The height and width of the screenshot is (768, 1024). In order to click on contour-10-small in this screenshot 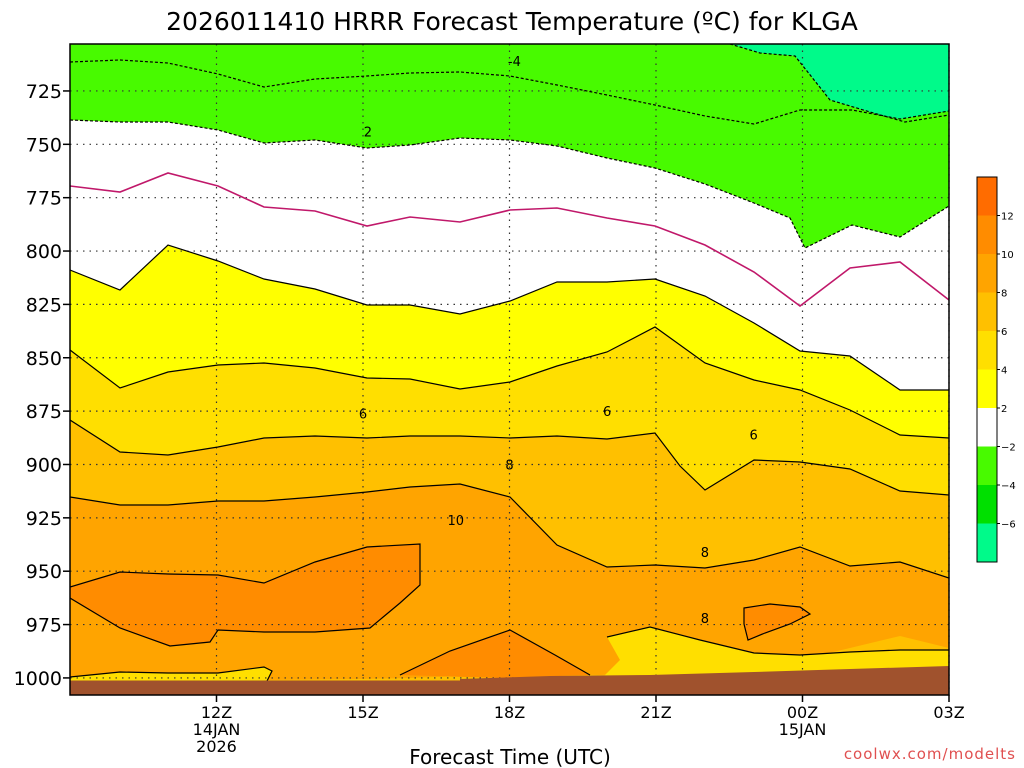, I will do `click(777, 622)`.